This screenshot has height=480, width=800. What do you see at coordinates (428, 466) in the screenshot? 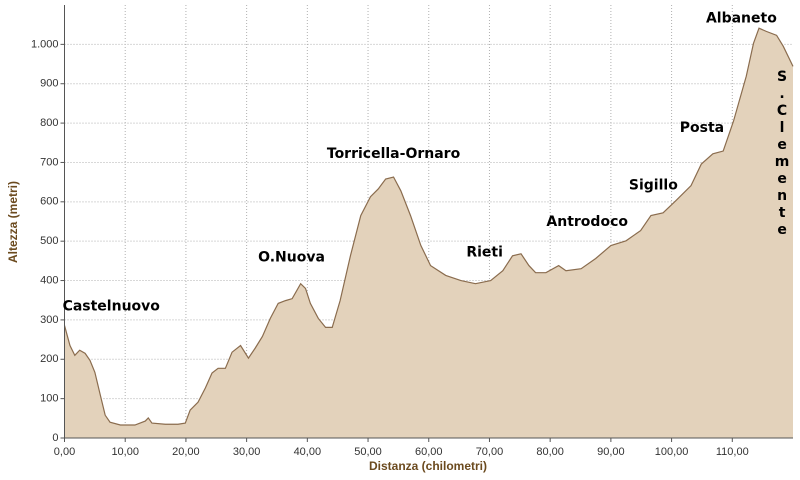
I see `x-axis-title: Distanza (chilometri)` at bounding box center [428, 466].